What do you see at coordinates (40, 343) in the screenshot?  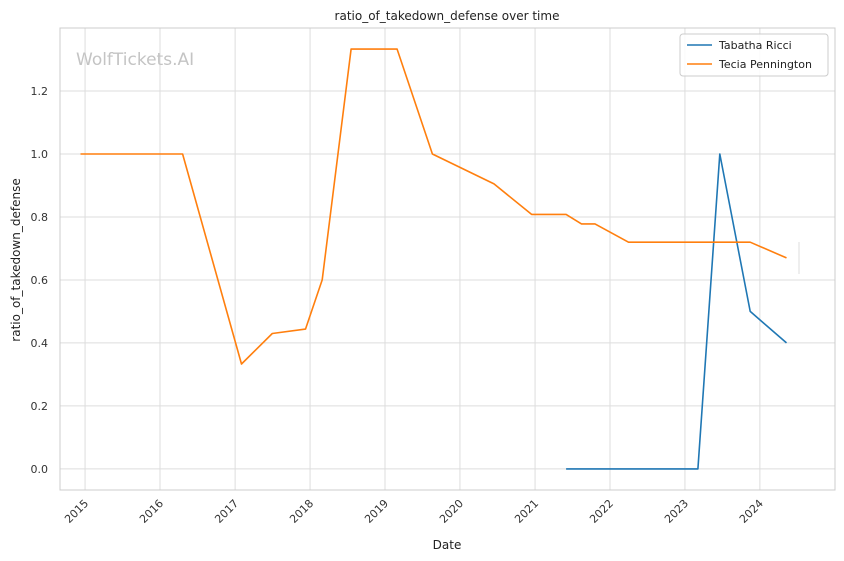 I see `y-tick-label: 0.4` at bounding box center [40, 343].